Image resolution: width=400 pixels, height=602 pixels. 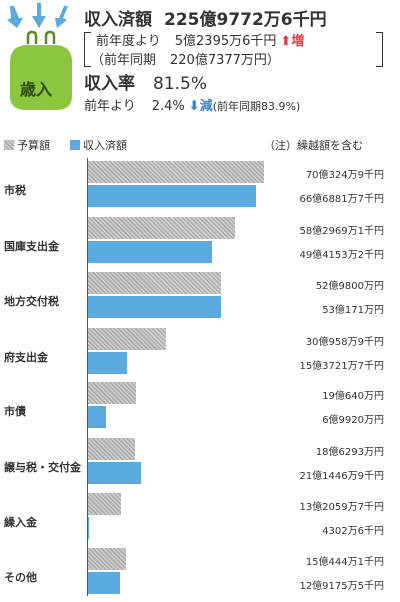 I want to click on arrow-icons, so click(x=37, y=15).